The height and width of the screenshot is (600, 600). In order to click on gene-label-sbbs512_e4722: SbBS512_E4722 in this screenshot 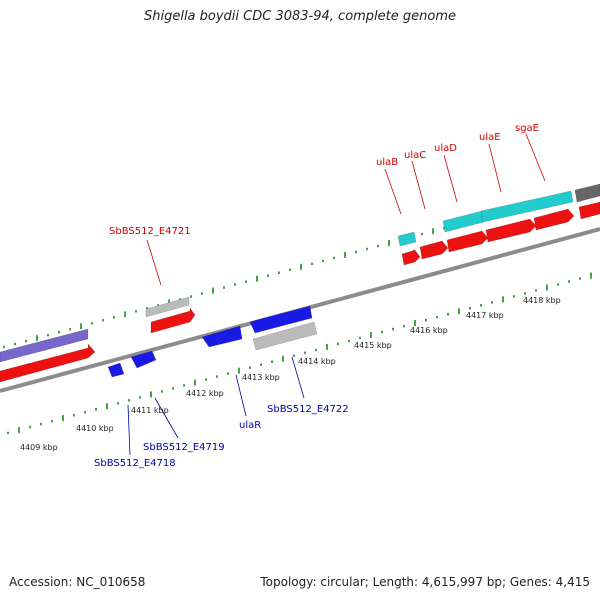, I will do `click(308, 409)`.